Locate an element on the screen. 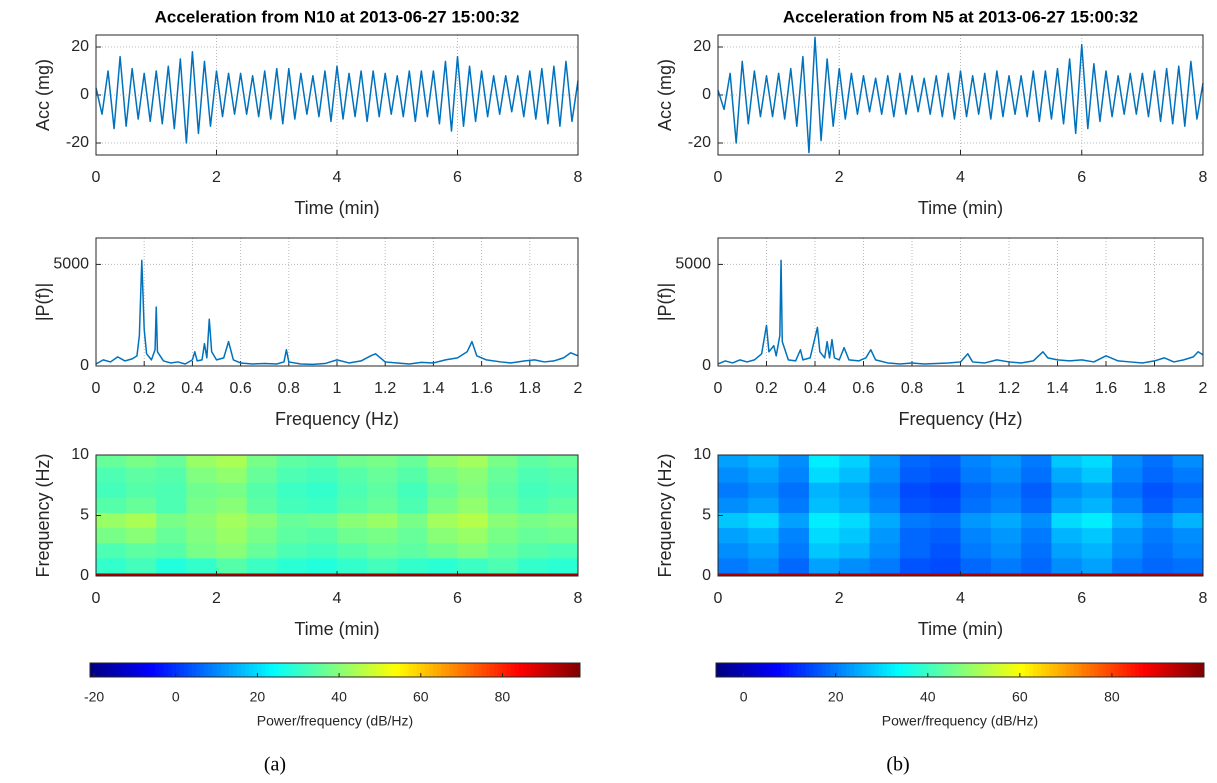  colorbar-tick-label: 0 is located at coordinates (744, 697).